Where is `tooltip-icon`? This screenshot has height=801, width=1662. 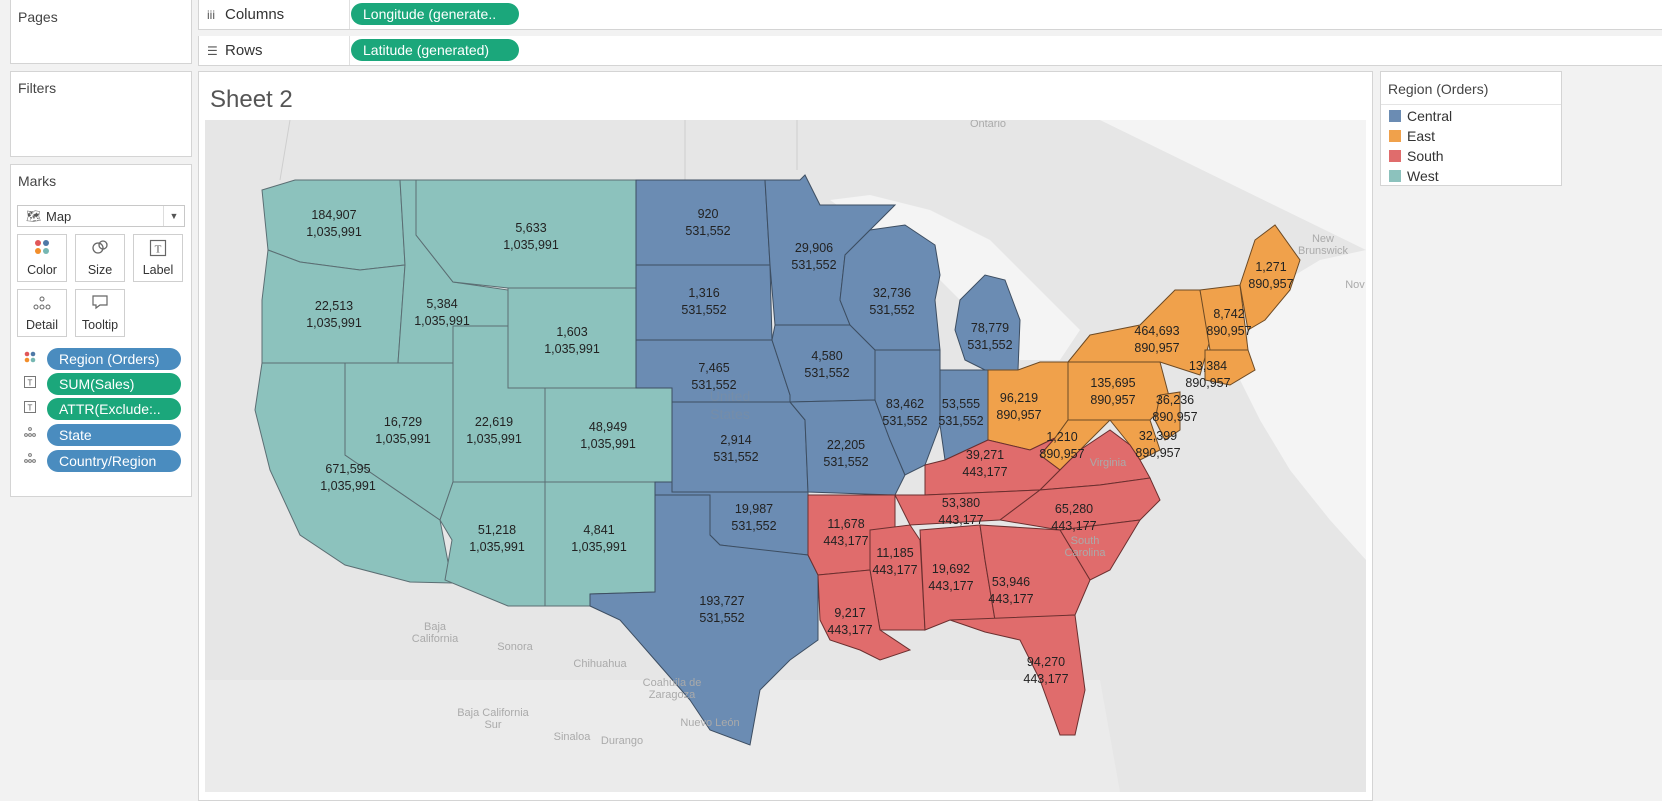
tooltip-icon is located at coordinates (100, 306).